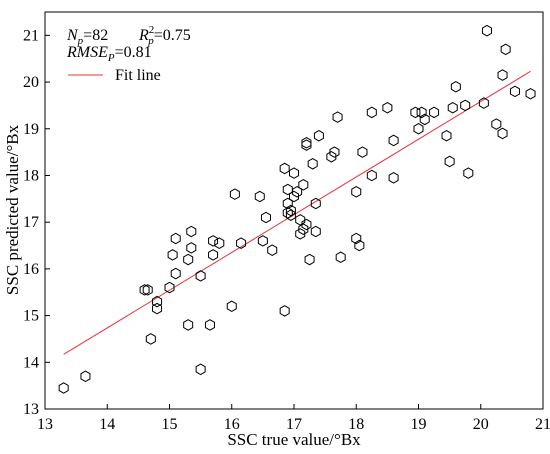  Describe the element at coordinates (31, 82) in the screenshot. I see `y-tick-label: 20` at that location.